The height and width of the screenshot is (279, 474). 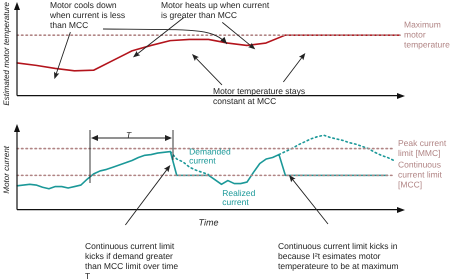 I want to click on x-axis-title: Time, so click(x=208, y=223).